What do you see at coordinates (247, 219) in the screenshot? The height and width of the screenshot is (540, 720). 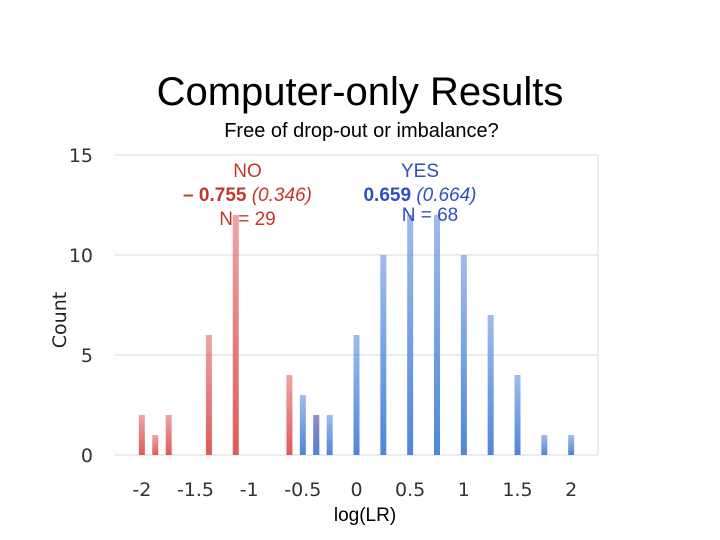 I see `annotation-no-n: N = 29` at bounding box center [247, 219].